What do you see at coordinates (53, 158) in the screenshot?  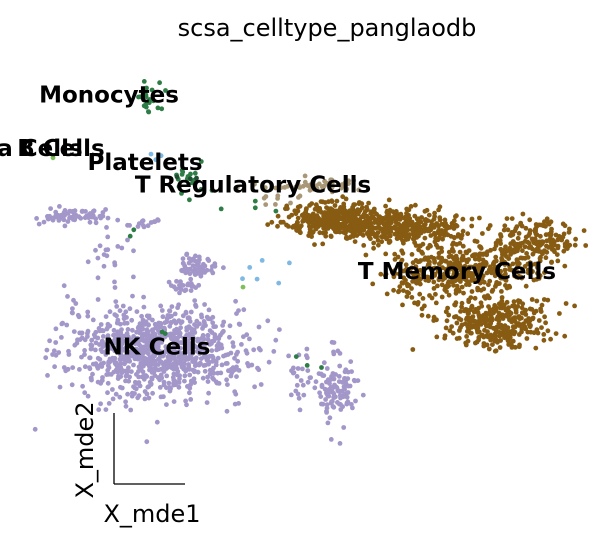 I see `point-plasma-cells` at bounding box center [53, 158].